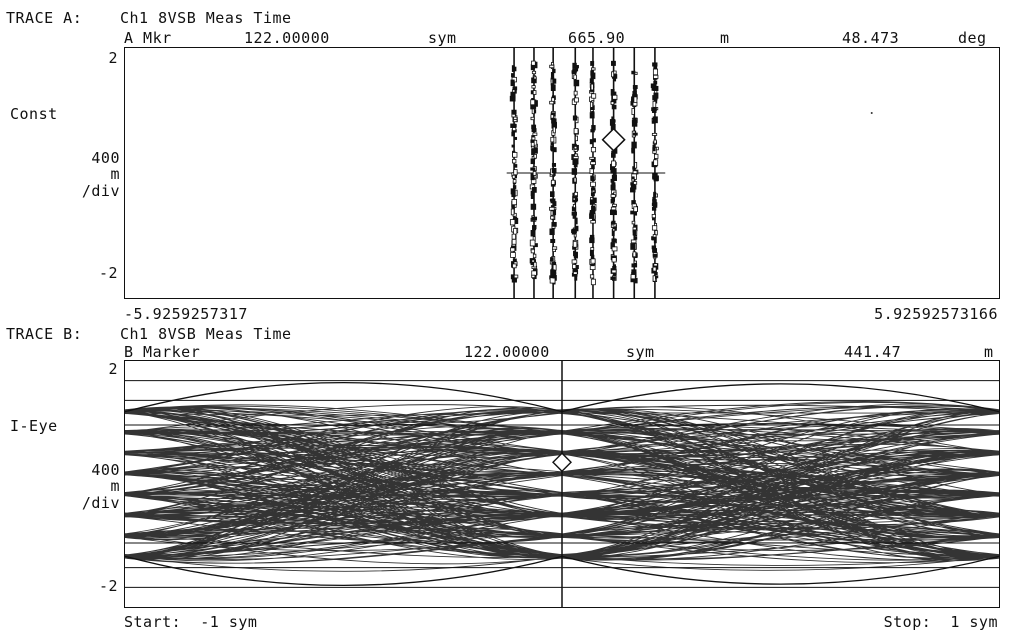 The height and width of the screenshot is (634, 1014). I want to click on constellation-stray-point, so click(871, 113).